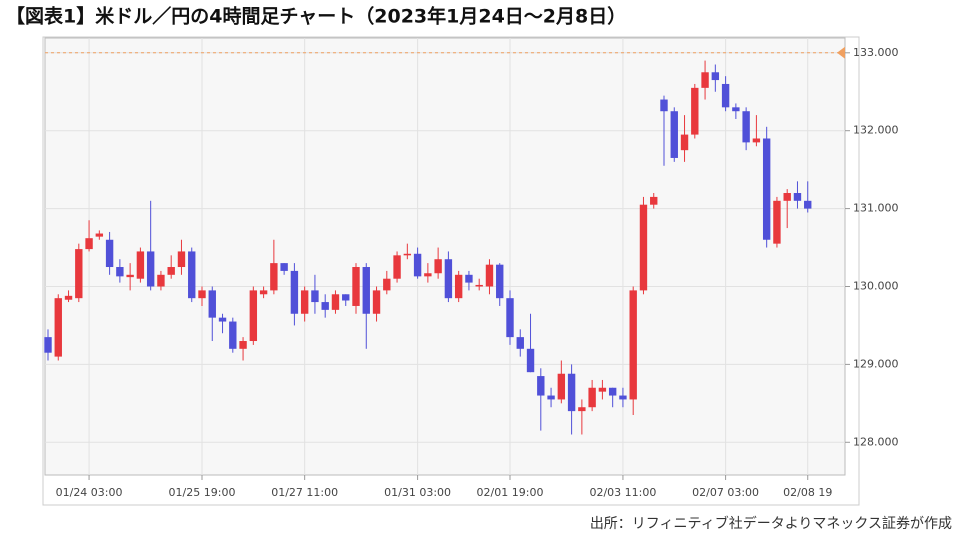 This screenshot has height=544, width=960. Describe the element at coordinates (876, 363) in the screenshot. I see `y-tick-label: 129.000` at that location.